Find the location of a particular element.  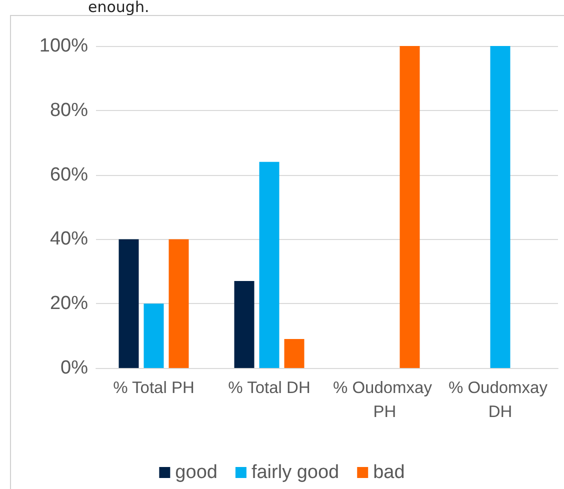

y-tick-label: 0% is located at coordinates (74, 368).